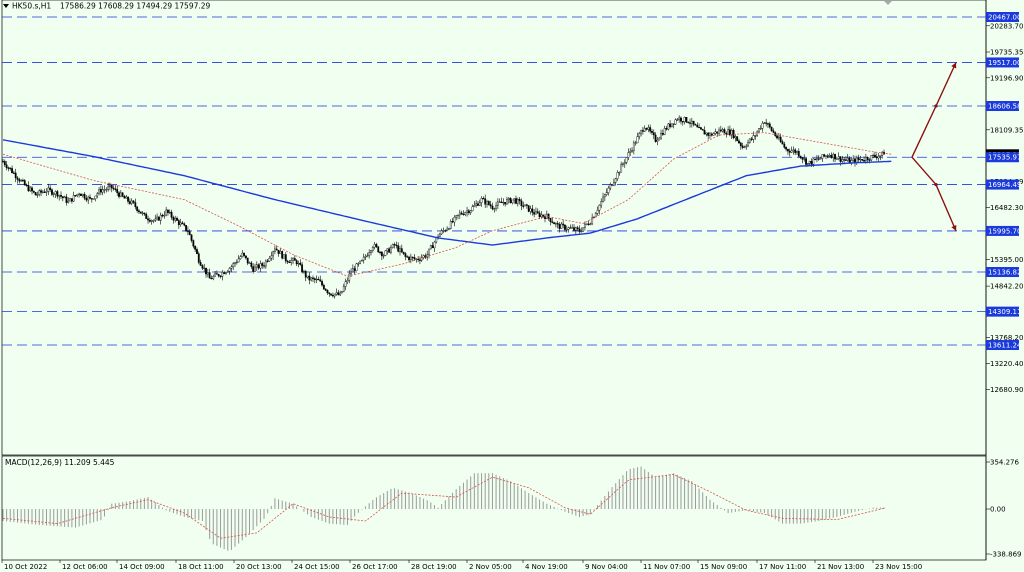  What do you see at coordinates (1006, 364) in the screenshot?
I see `price-tick-label: 13220.40` at bounding box center [1006, 364].